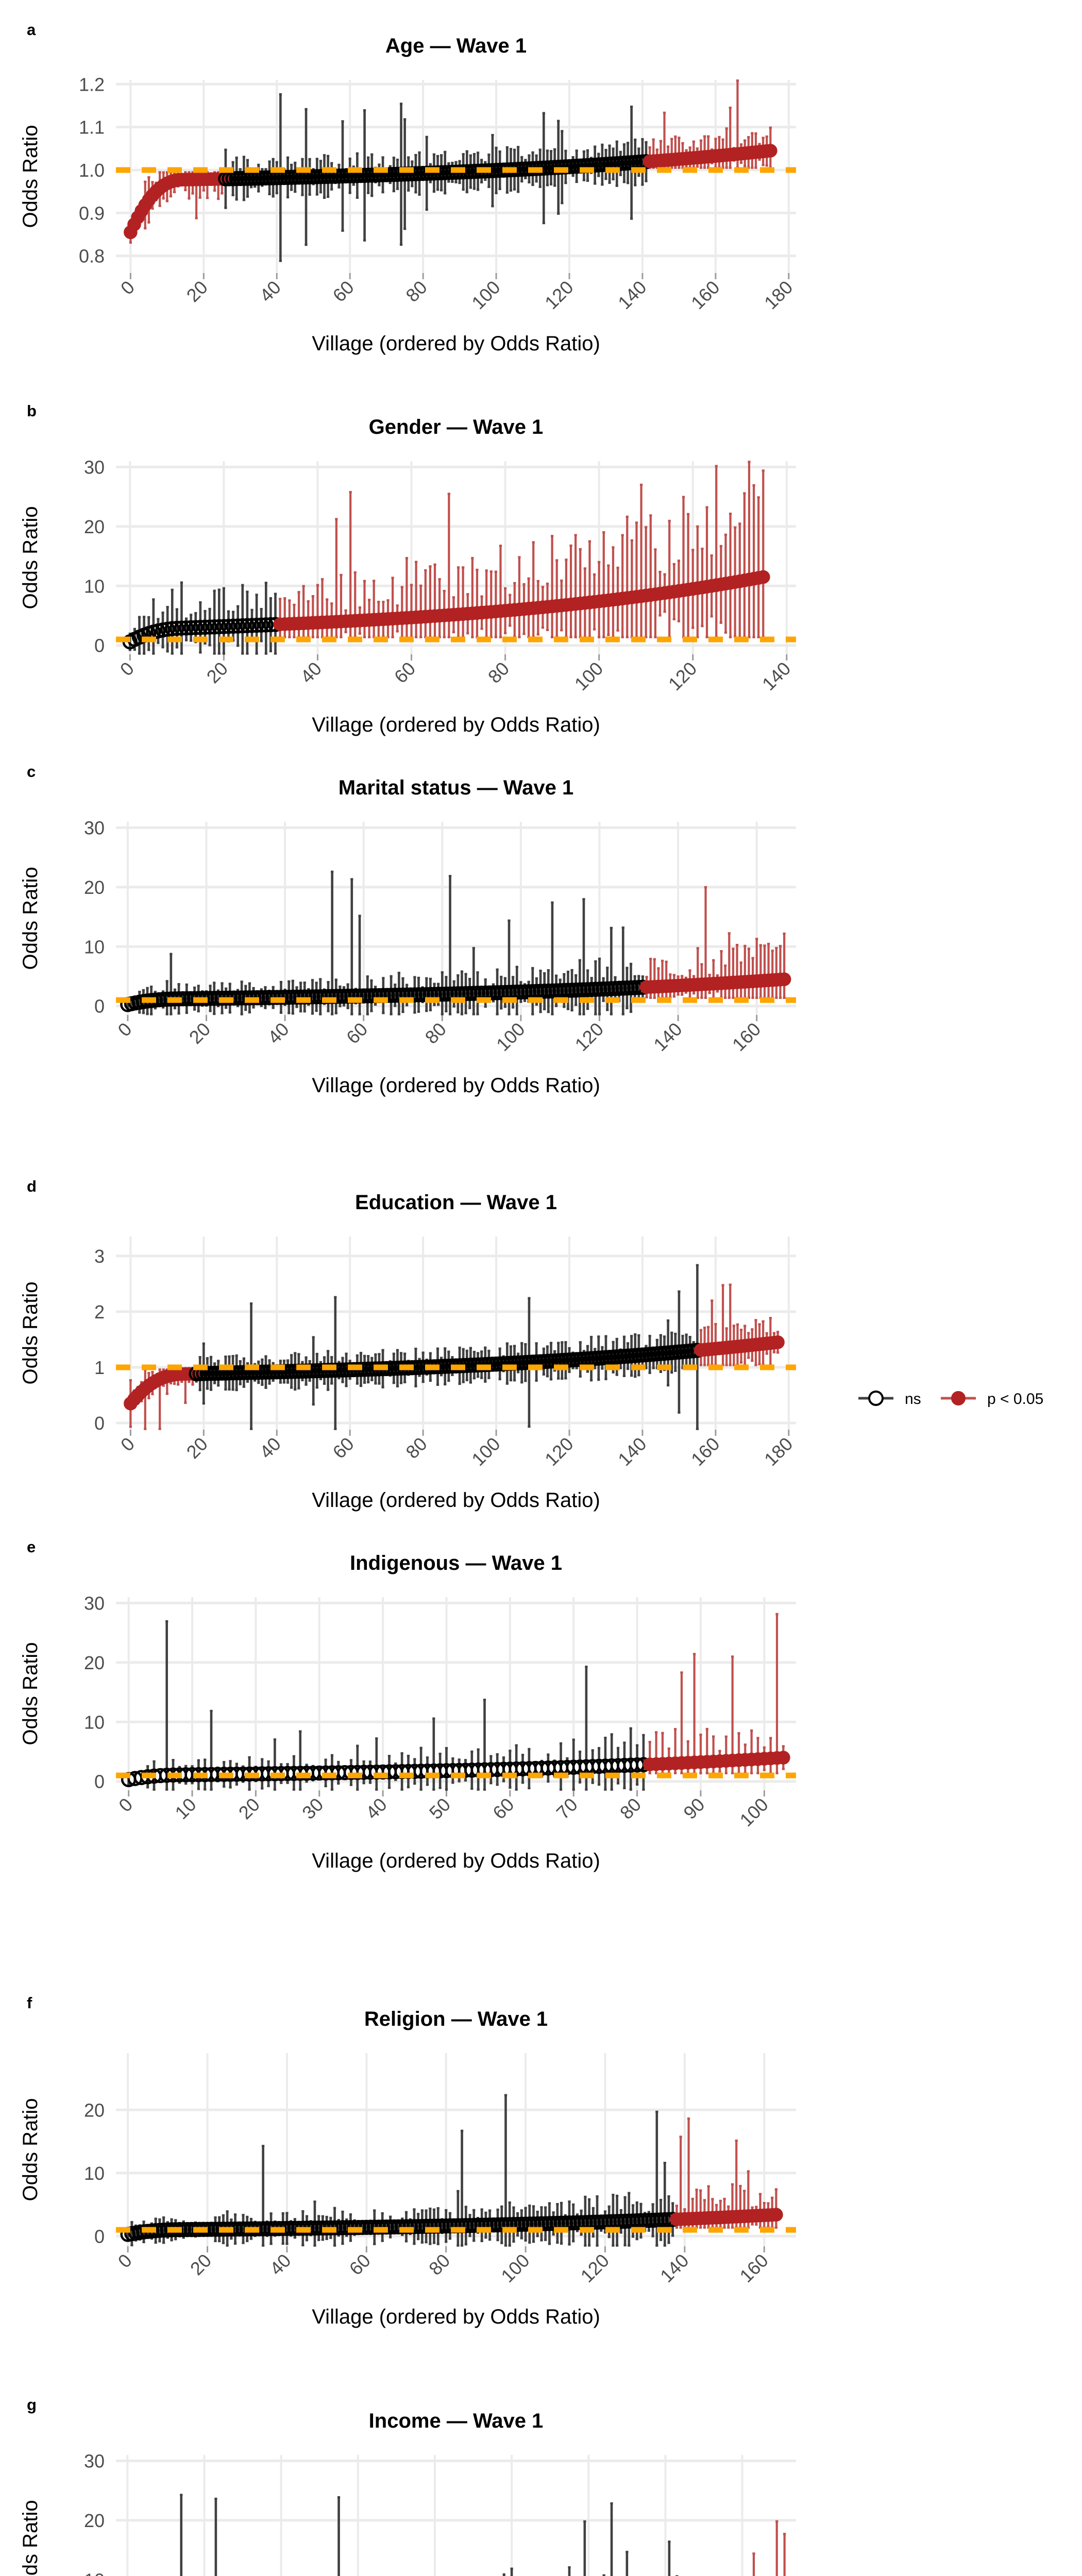  What do you see at coordinates (446, 610) in the screenshot?
I see `series-points-b` at bounding box center [446, 610].